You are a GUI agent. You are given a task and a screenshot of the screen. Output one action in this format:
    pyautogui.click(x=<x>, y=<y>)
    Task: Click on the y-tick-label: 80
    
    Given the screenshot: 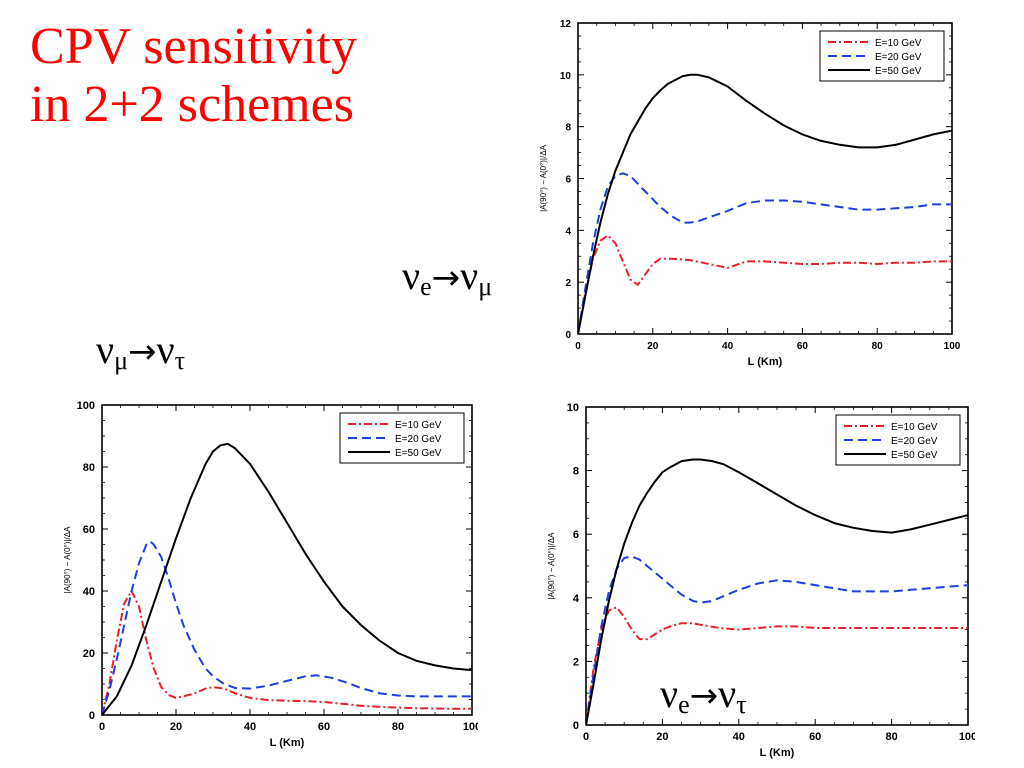 What is the action you would take?
    pyautogui.click(x=89, y=468)
    